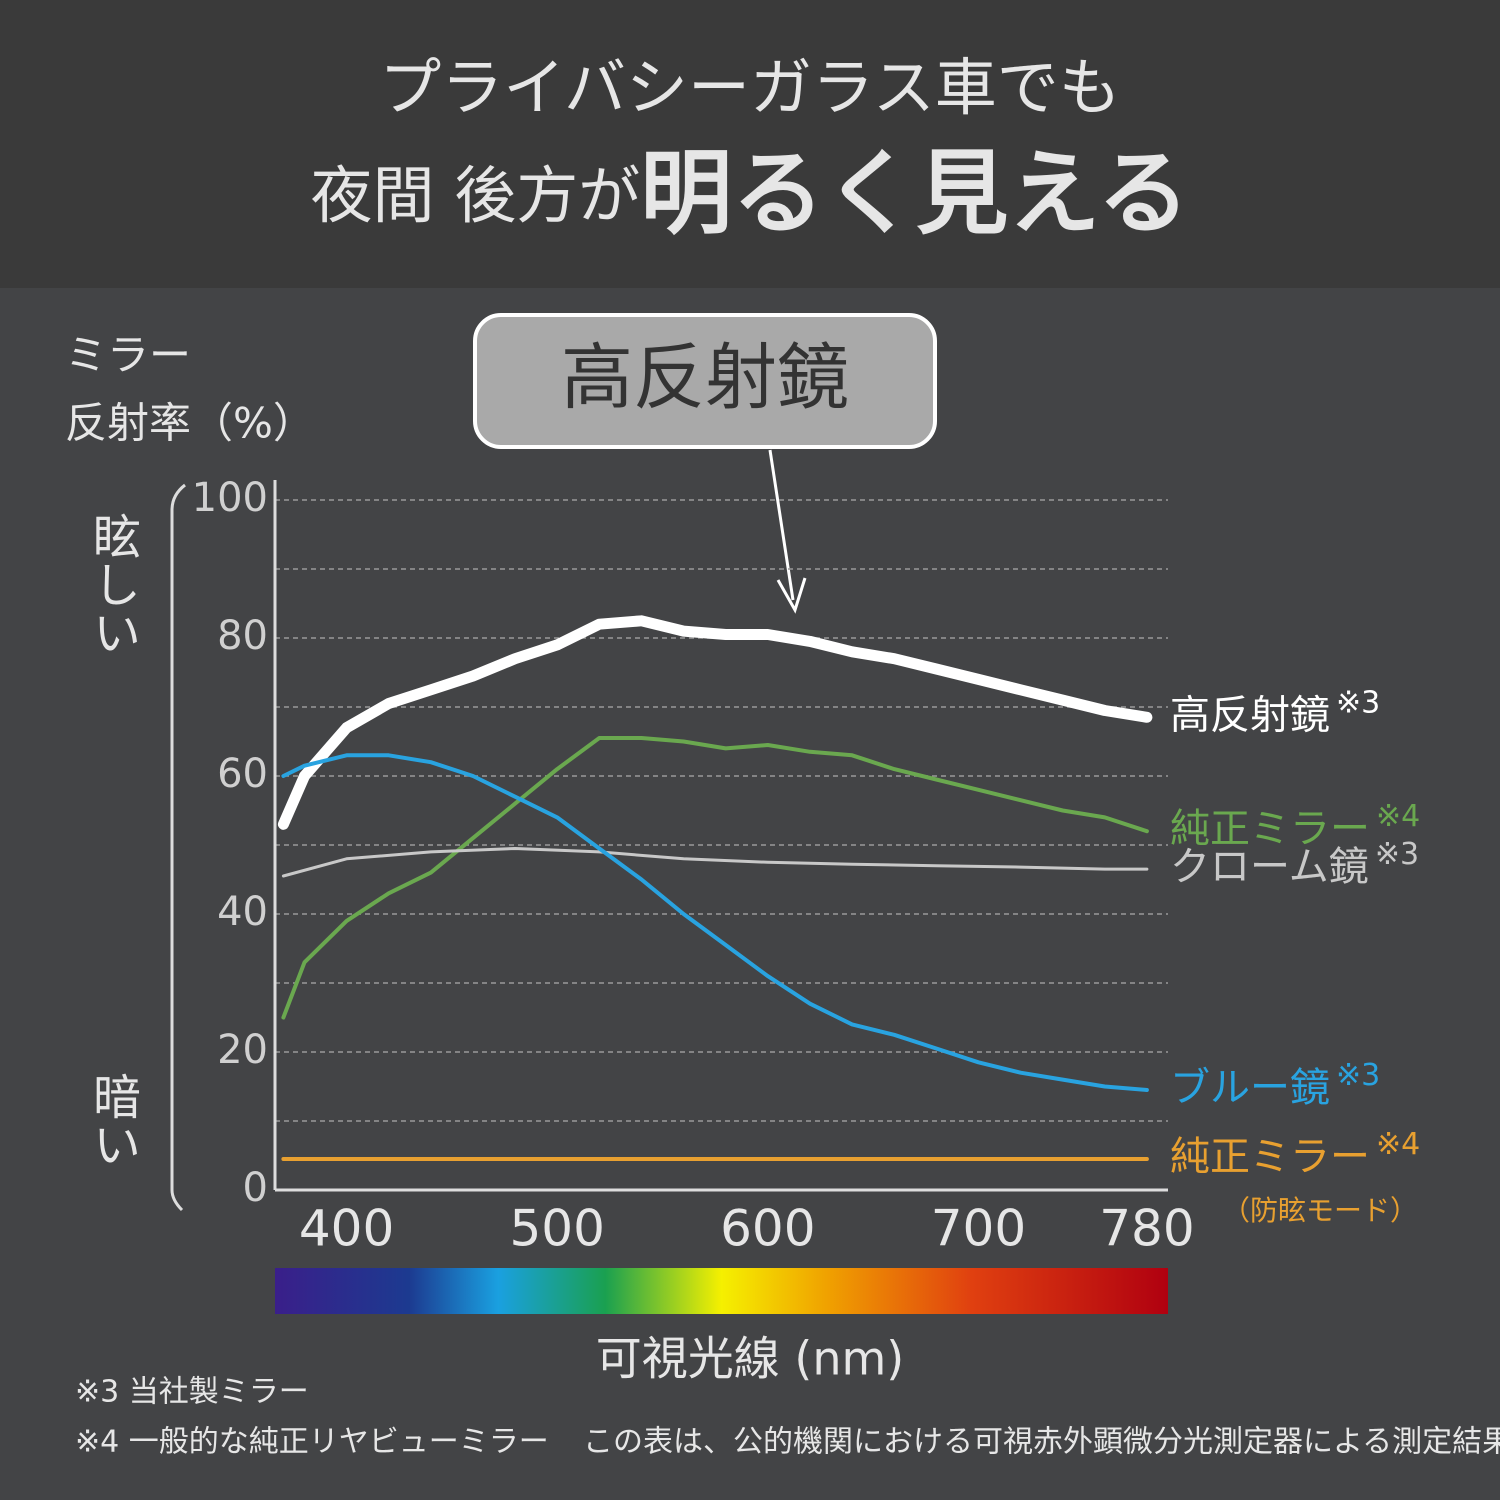 Image resolution: width=1500 pixels, height=1500 pixels. What do you see at coordinates (791, 595) in the screenshot?
I see `callout-arrowhead` at bounding box center [791, 595].